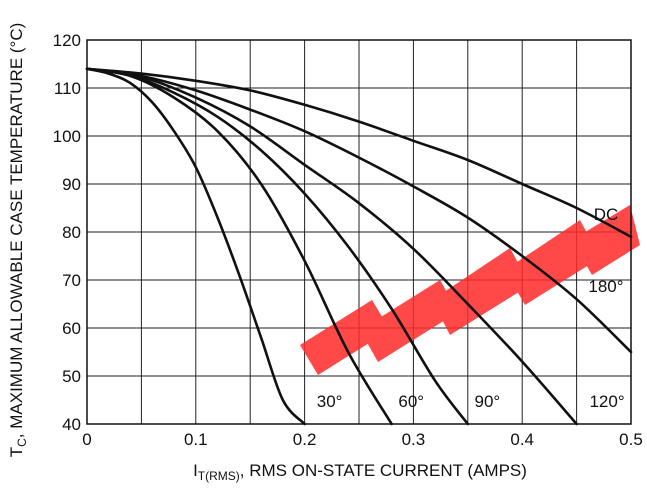  I want to click on series-label: 90°, so click(488, 401).